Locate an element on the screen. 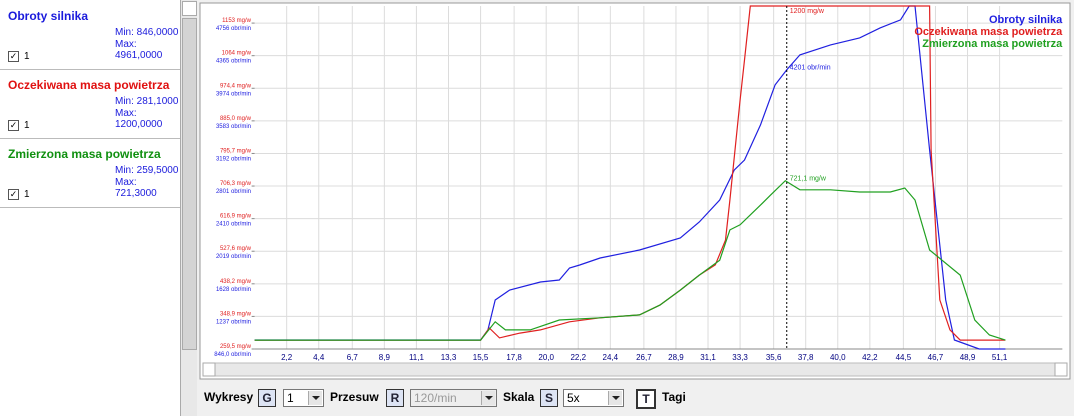 The height and width of the screenshot is (416, 1074). x-tick-label: 44,5 is located at coordinates (904, 357).